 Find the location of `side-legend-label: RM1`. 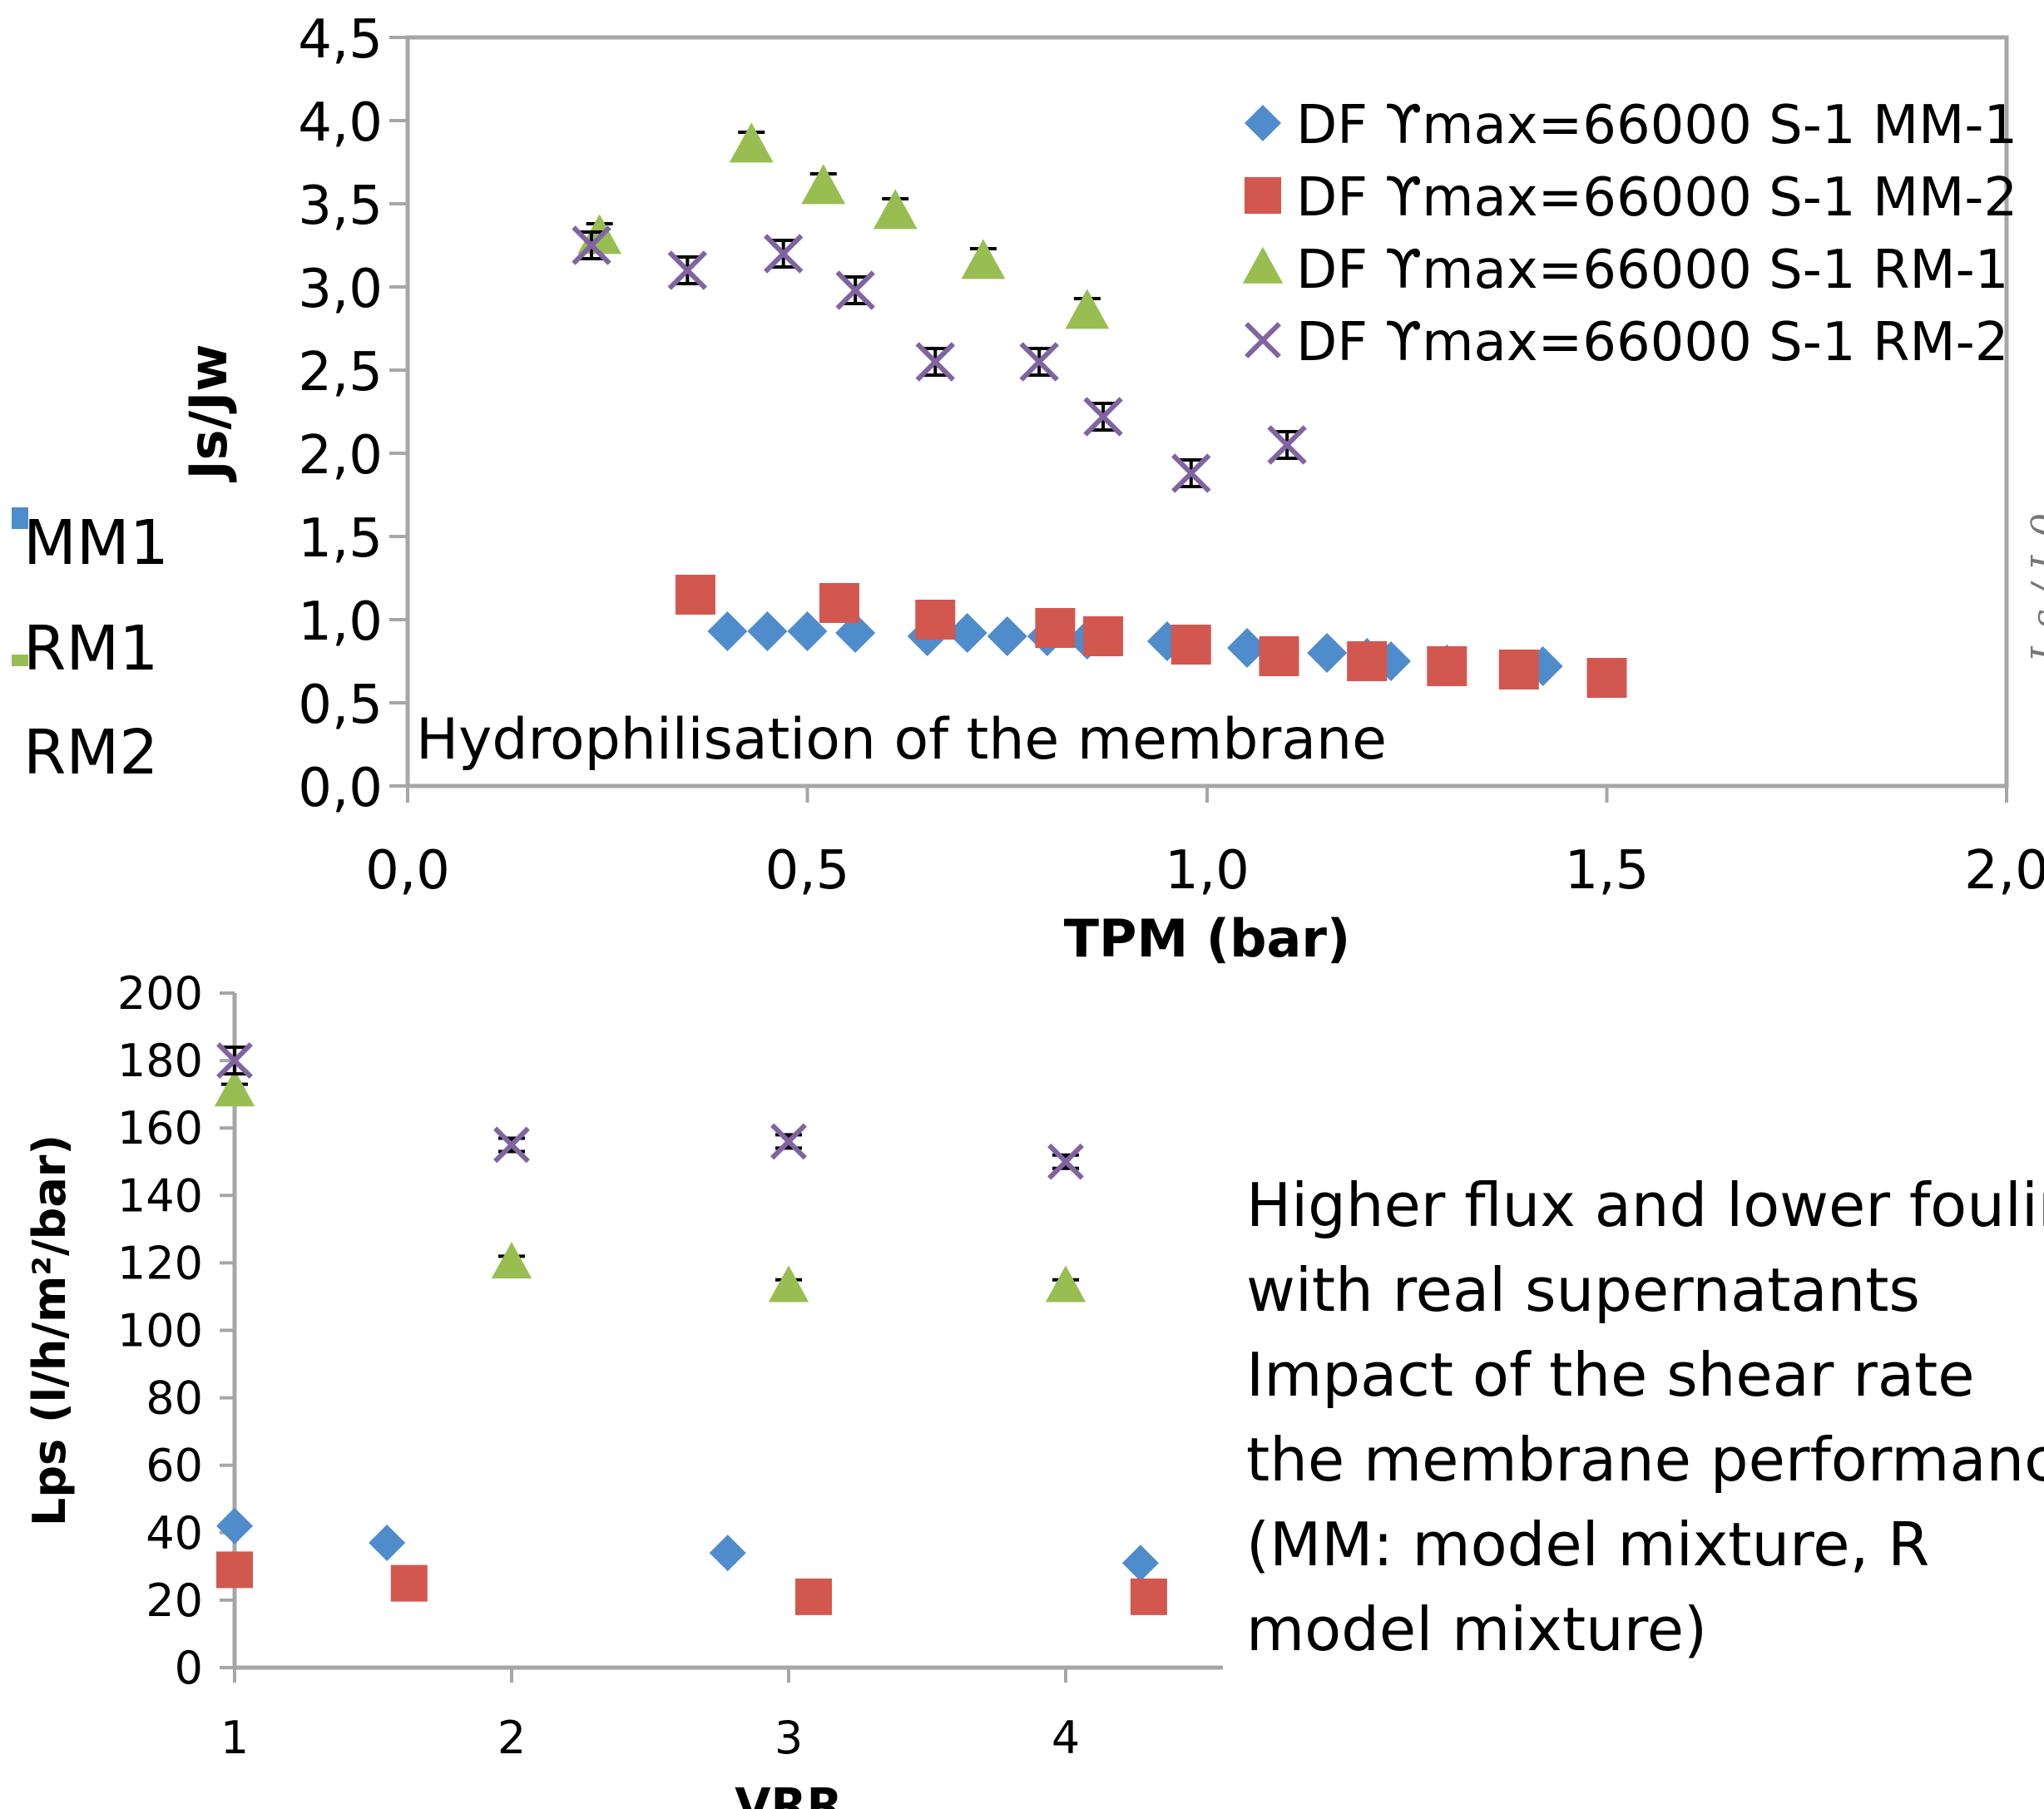

side-legend-label: RM1 is located at coordinates (91, 649).